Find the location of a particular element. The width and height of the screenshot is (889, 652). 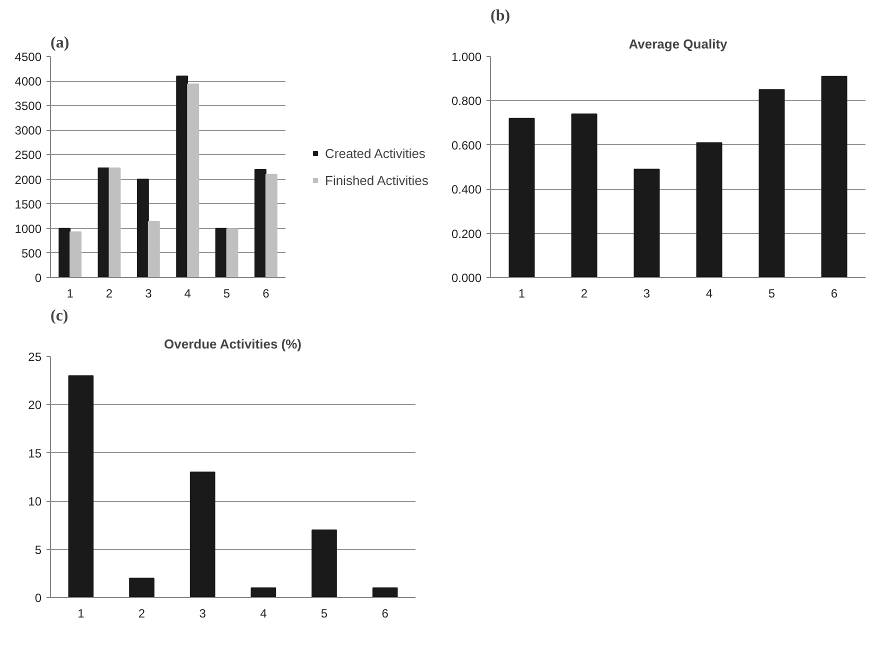

y-tick-label: 5 is located at coordinates (38, 549).